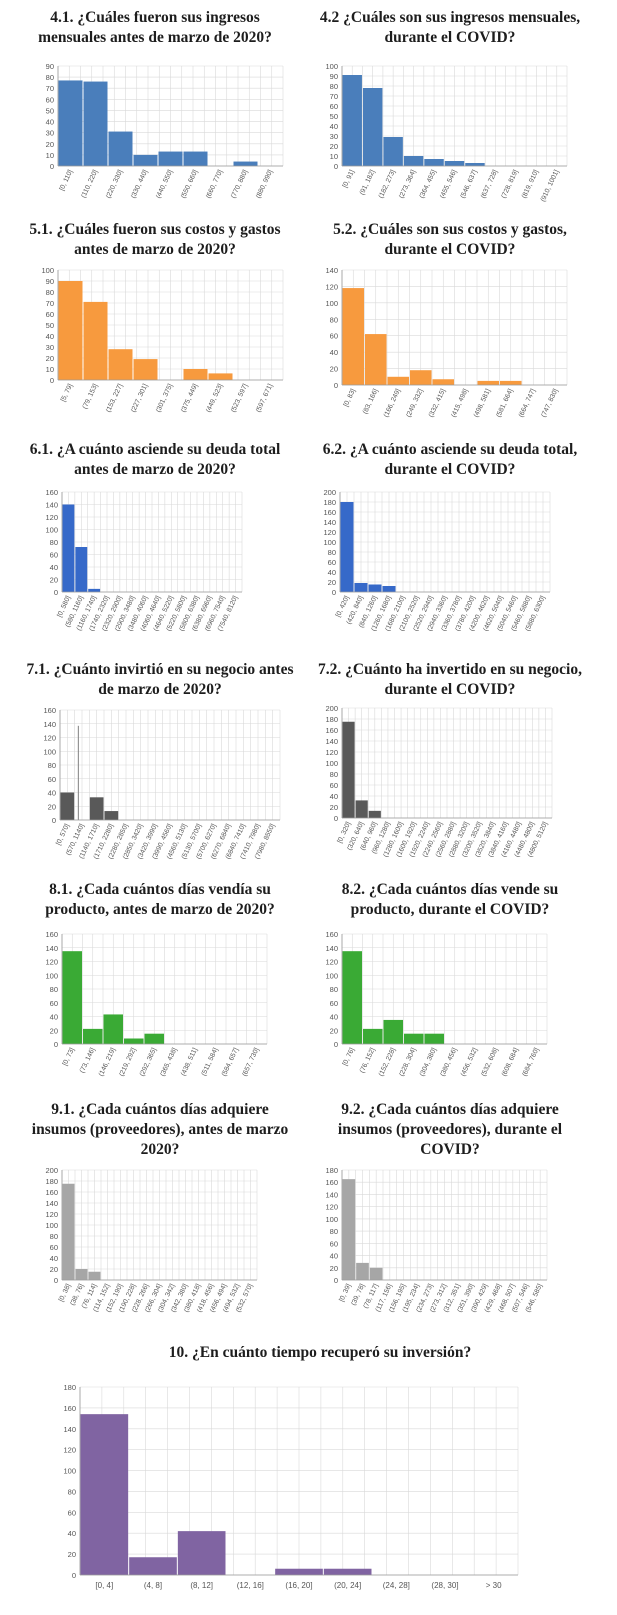 The image size is (617, 1615). I want to click on x-tick-label: (152, 228], so click(387, 1062).